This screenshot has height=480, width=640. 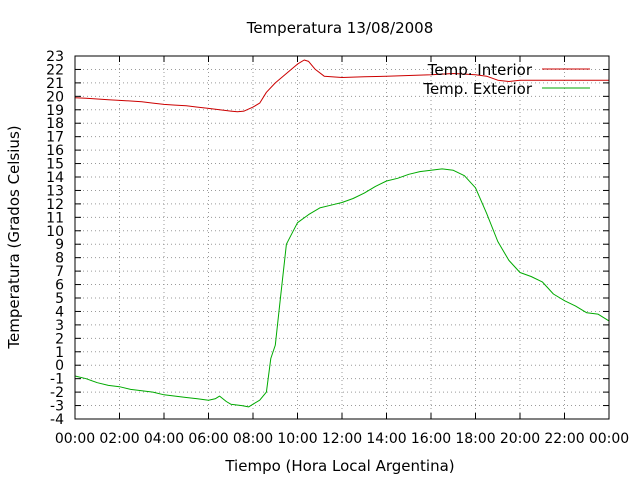 What do you see at coordinates (253, 439) in the screenshot?
I see `x-tick-label: 08:00` at bounding box center [253, 439].